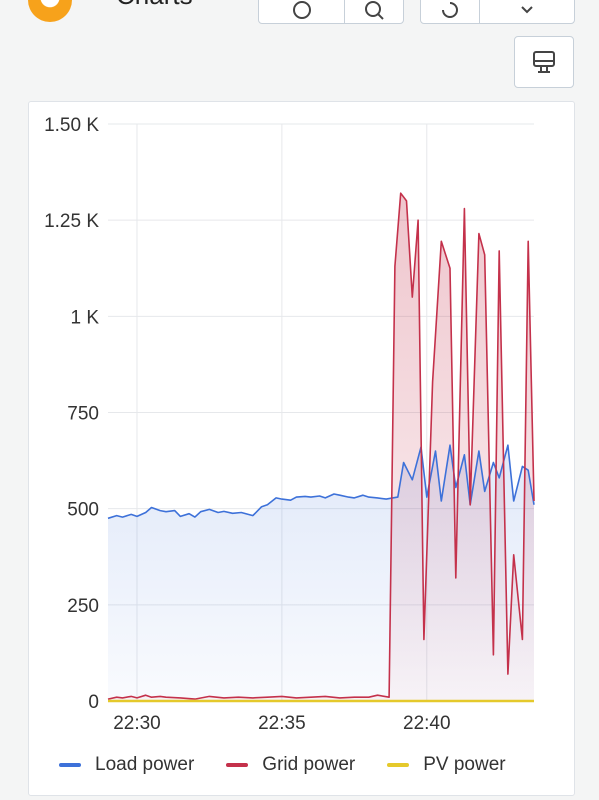 This screenshot has width=599, height=800. I want to click on y-tick-label: 0, so click(93, 702).